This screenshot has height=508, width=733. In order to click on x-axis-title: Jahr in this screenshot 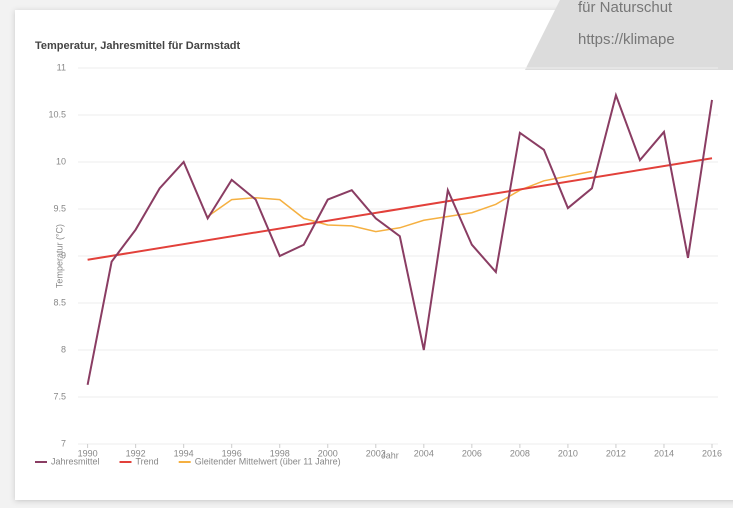, I will do `click(390, 455)`.